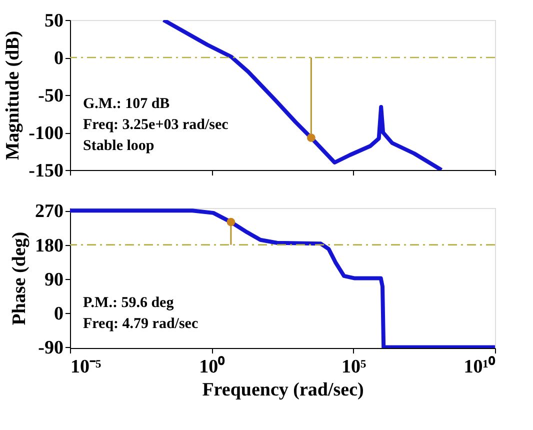 The height and width of the screenshot is (430, 533). What do you see at coordinates (156, 125) in the screenshot?
I see `annotation: Freq: 3.25e+03 rad/sec` at bounding box center [156, 125].